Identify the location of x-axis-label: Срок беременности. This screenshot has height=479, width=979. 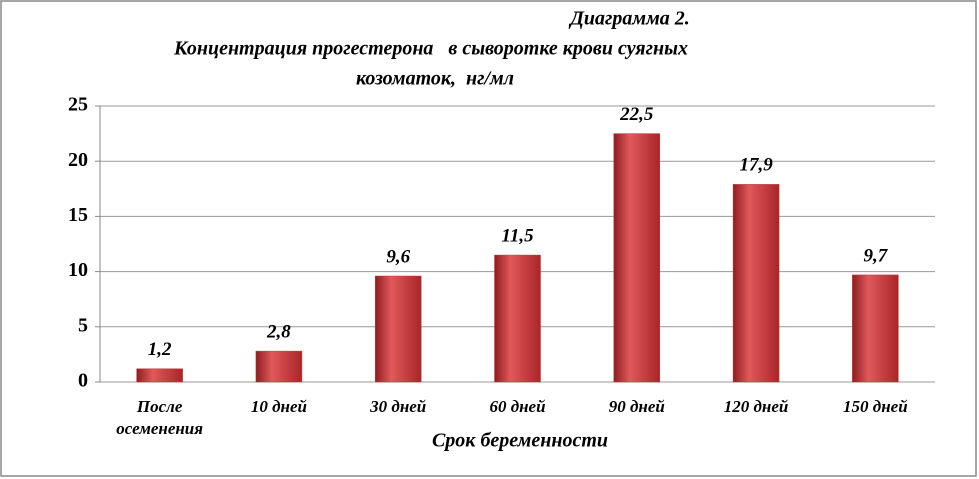
(520, 441).